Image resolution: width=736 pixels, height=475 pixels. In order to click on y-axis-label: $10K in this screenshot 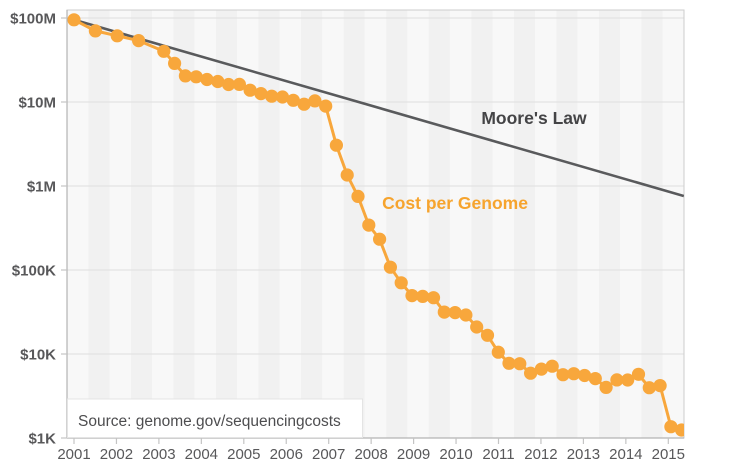, I will do `click(38, 355)`.